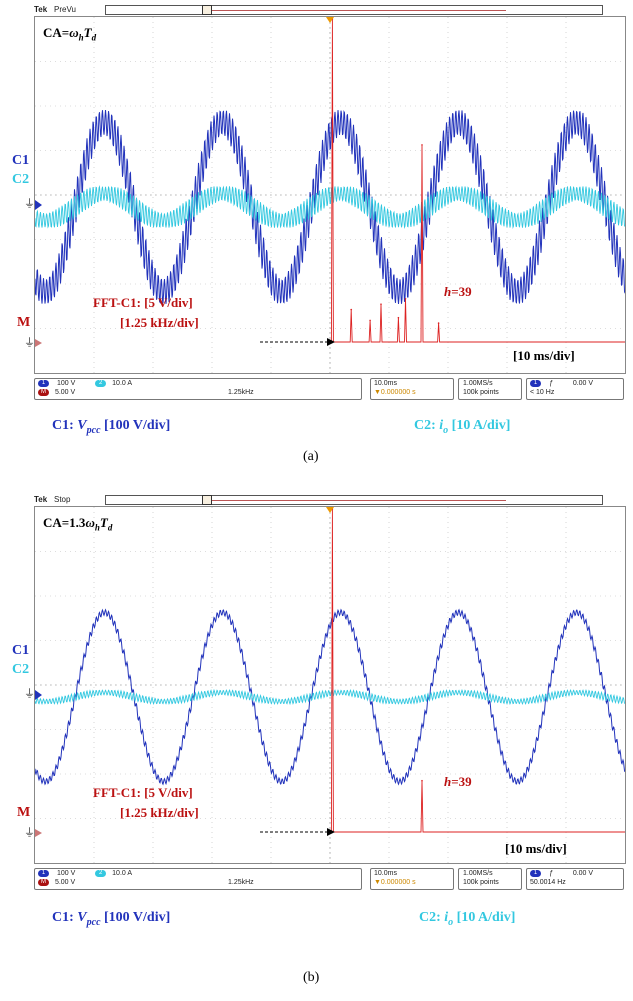 The height and width of the screenshot is (1001, 633). What do you see at coordinates (441, 425) in the screenshot?
I see `caption-c2-var: i` at bounding box center [441, 425].